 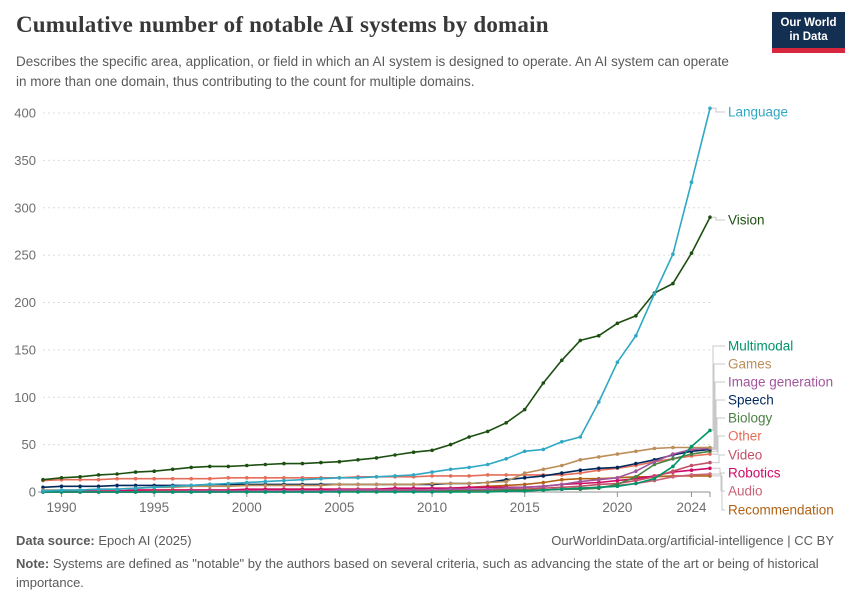 What do you see at coordinates (745, 455) in the screenshot?
I see `series-label-video: Video` at bounding box center [745, 455].